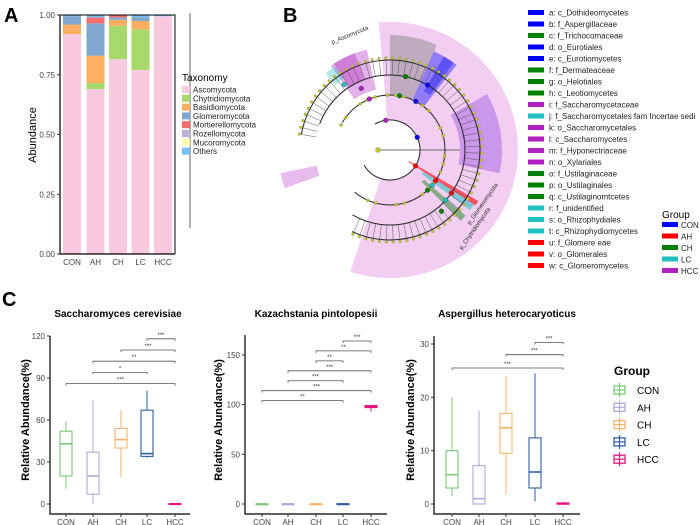 The image size is (700, 525). What do you see at coordinates (118, 262) in the screenshot?
I see `x-tick-label: CH` at bounding box center [118, 262].